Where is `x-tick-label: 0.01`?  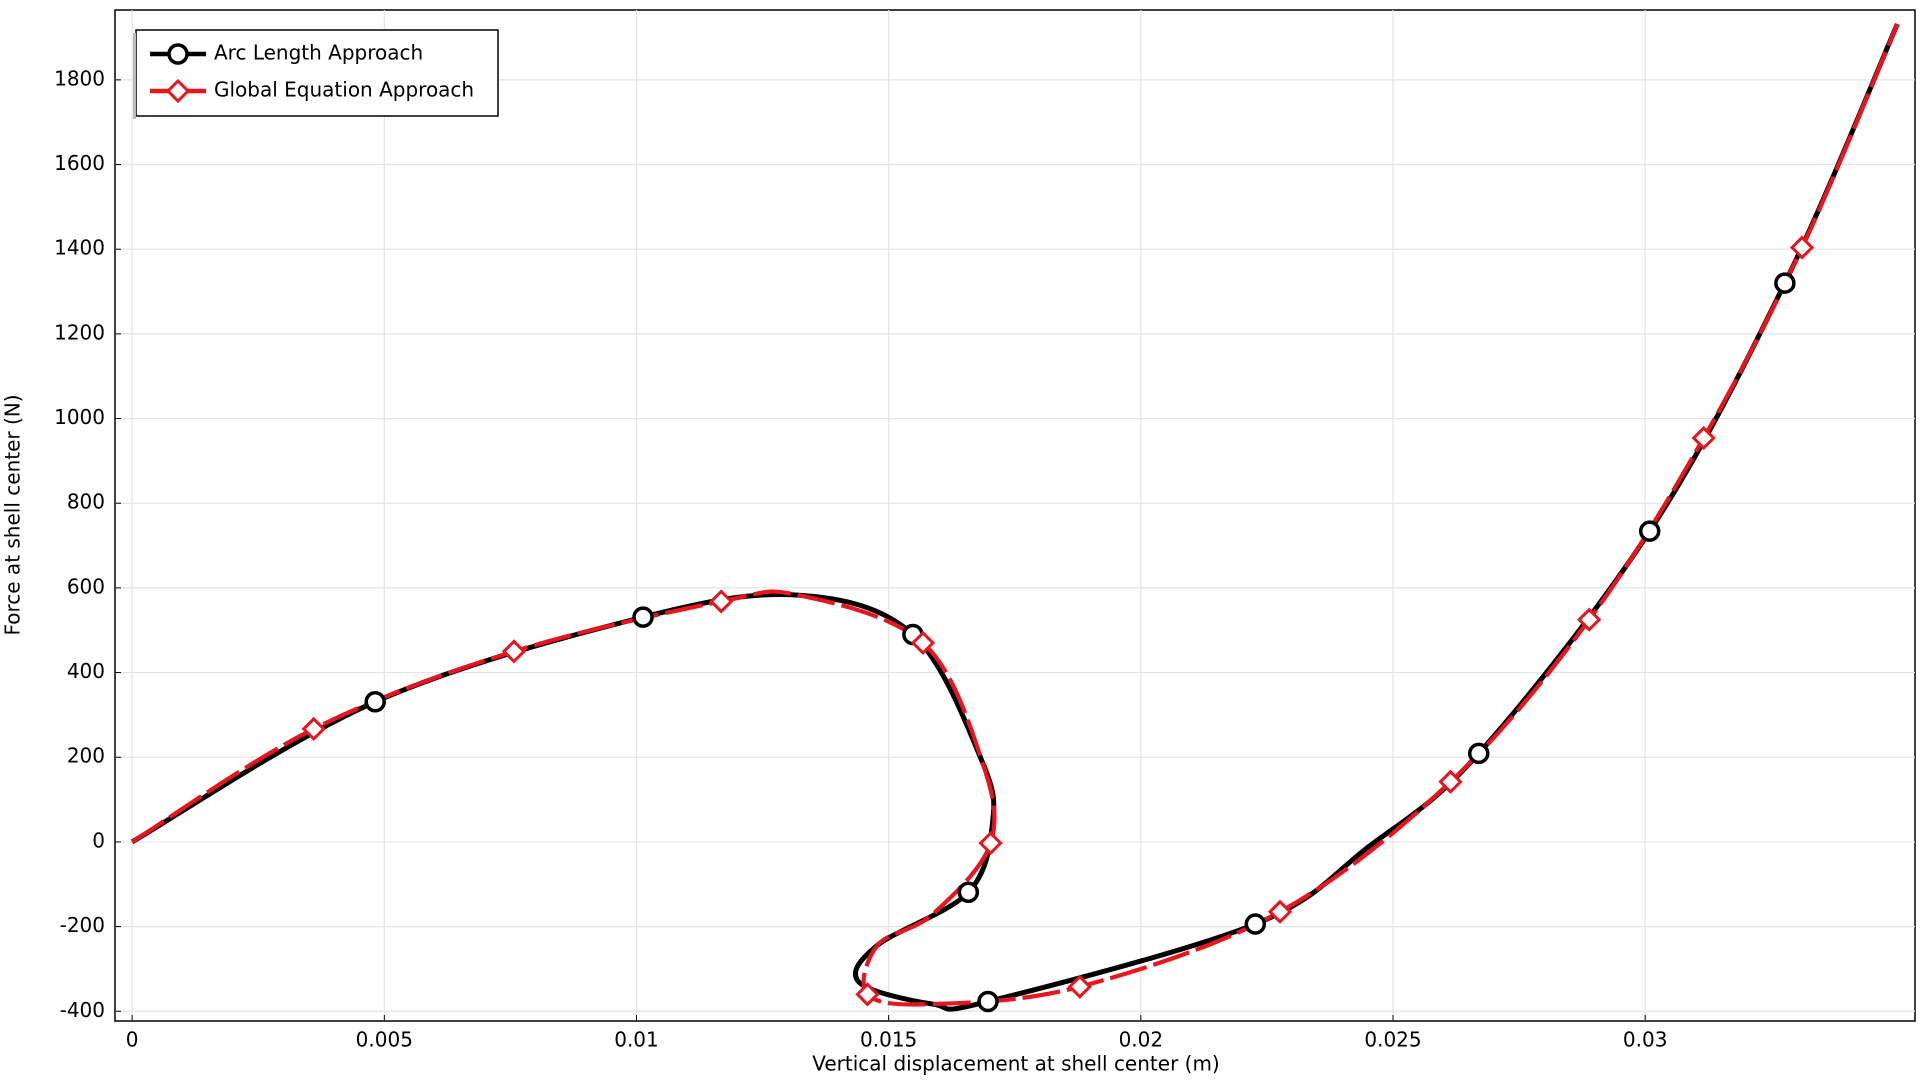
x-tick-label: 0.01 is located at coordinates (636, 1040).